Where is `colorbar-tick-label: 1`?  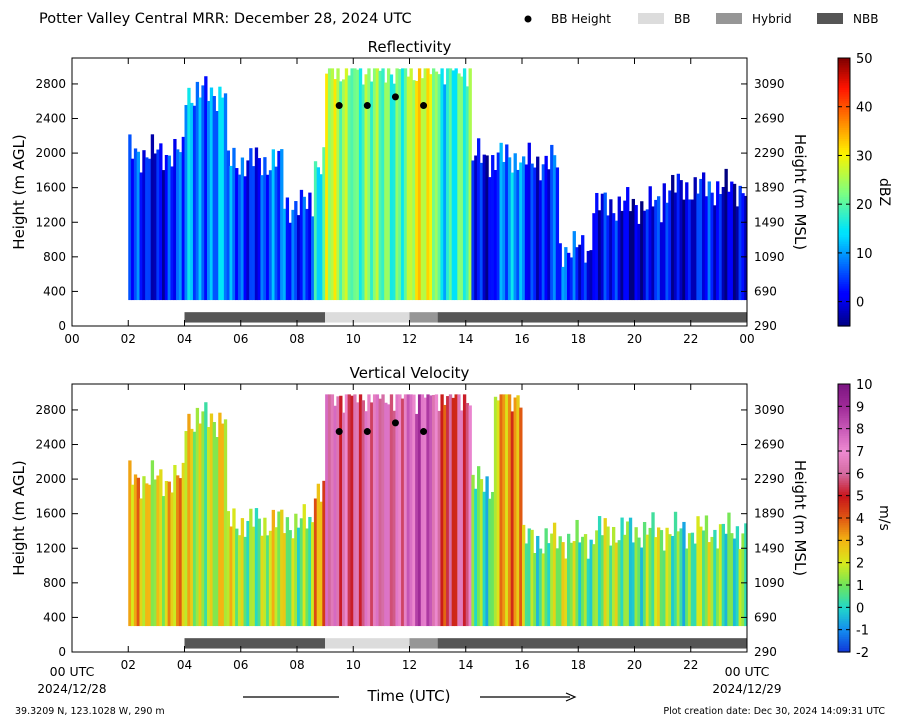
colorbar-tick-label: 1 is located at coordinates (860, 586).